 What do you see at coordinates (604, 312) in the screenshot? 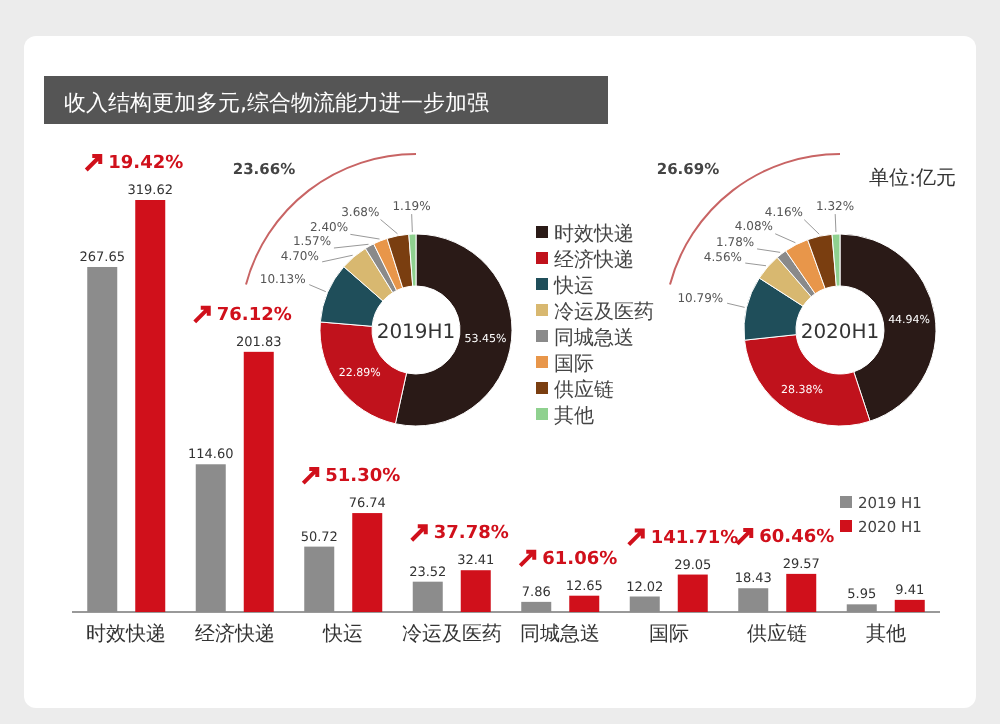
I see `legend-label: 冷运及医药` at bounding box center [604, 312].